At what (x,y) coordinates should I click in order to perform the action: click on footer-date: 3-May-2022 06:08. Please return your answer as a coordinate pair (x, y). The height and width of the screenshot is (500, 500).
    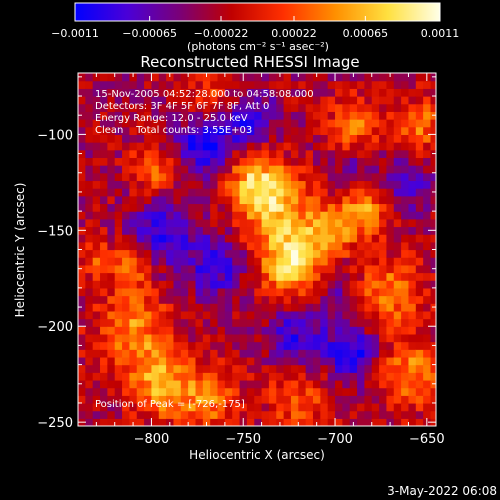
    Looking at the image, I should click on (442, 491).